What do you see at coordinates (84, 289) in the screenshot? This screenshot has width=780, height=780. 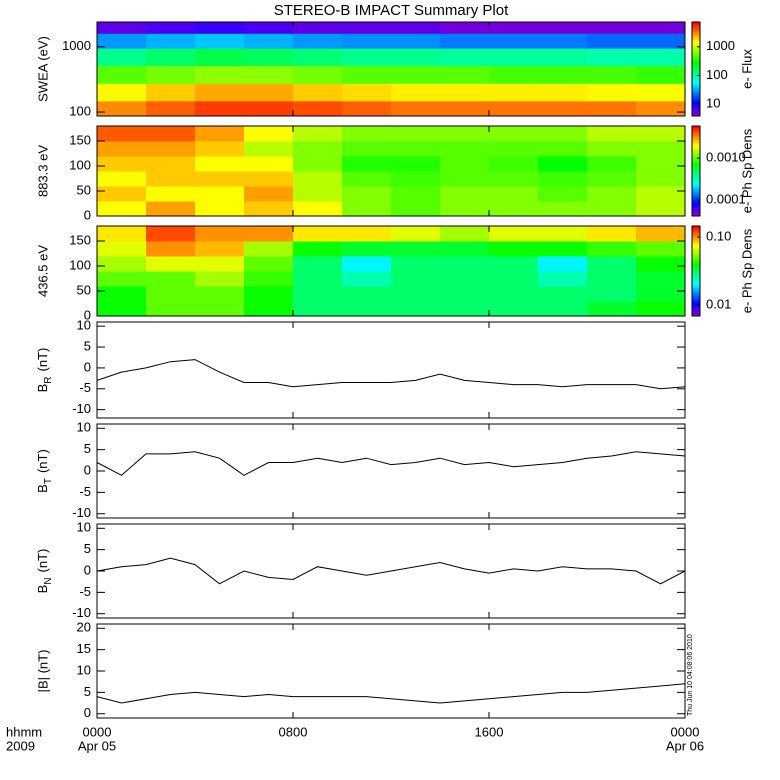 I see `y-tick-label: 50` at bounding box center [84, 289].